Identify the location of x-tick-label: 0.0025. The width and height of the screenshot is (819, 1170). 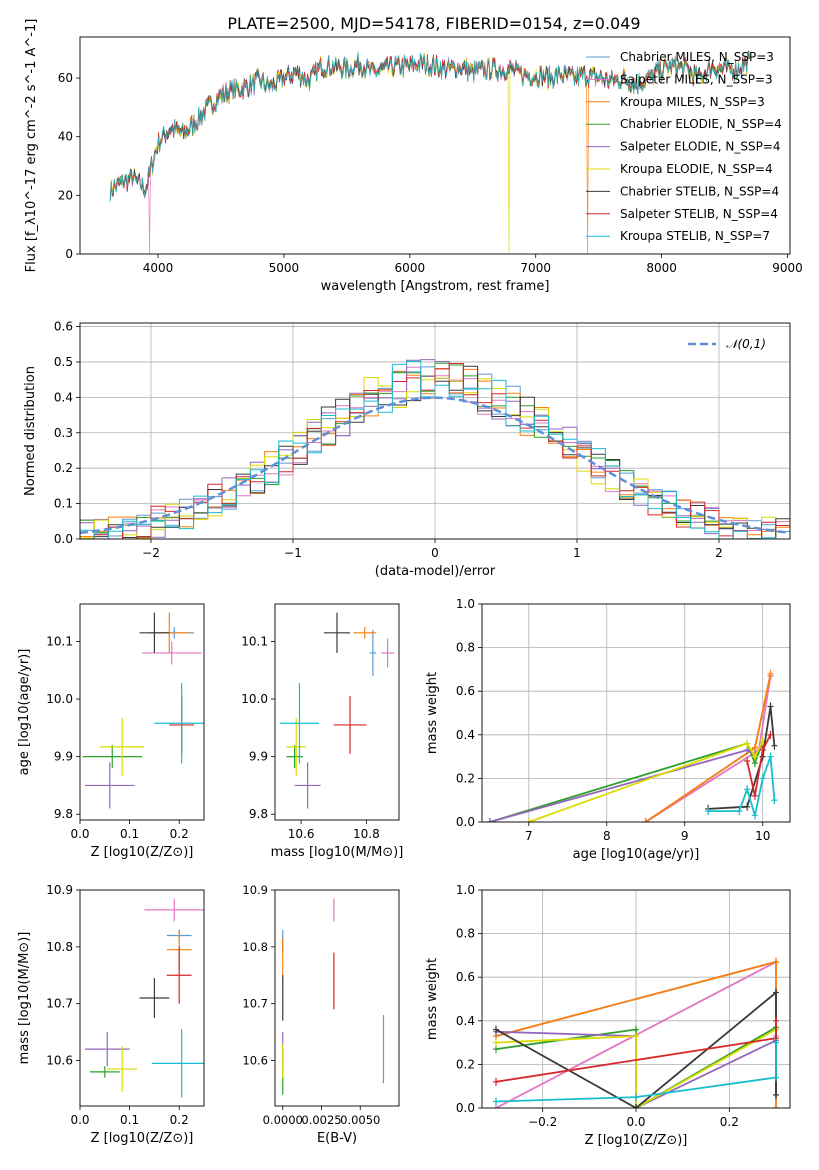
(321, 1120).